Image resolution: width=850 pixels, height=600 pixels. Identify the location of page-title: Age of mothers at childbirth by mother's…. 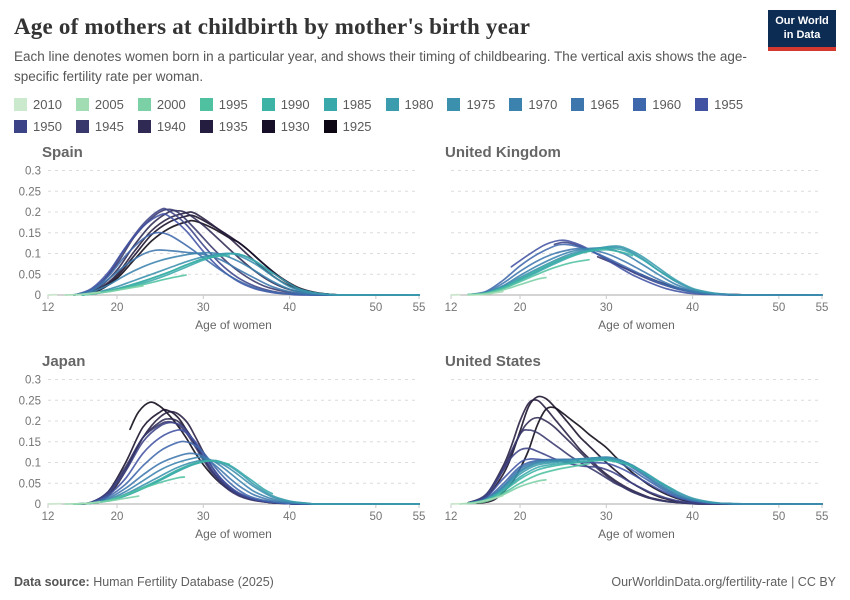
(272, 26).